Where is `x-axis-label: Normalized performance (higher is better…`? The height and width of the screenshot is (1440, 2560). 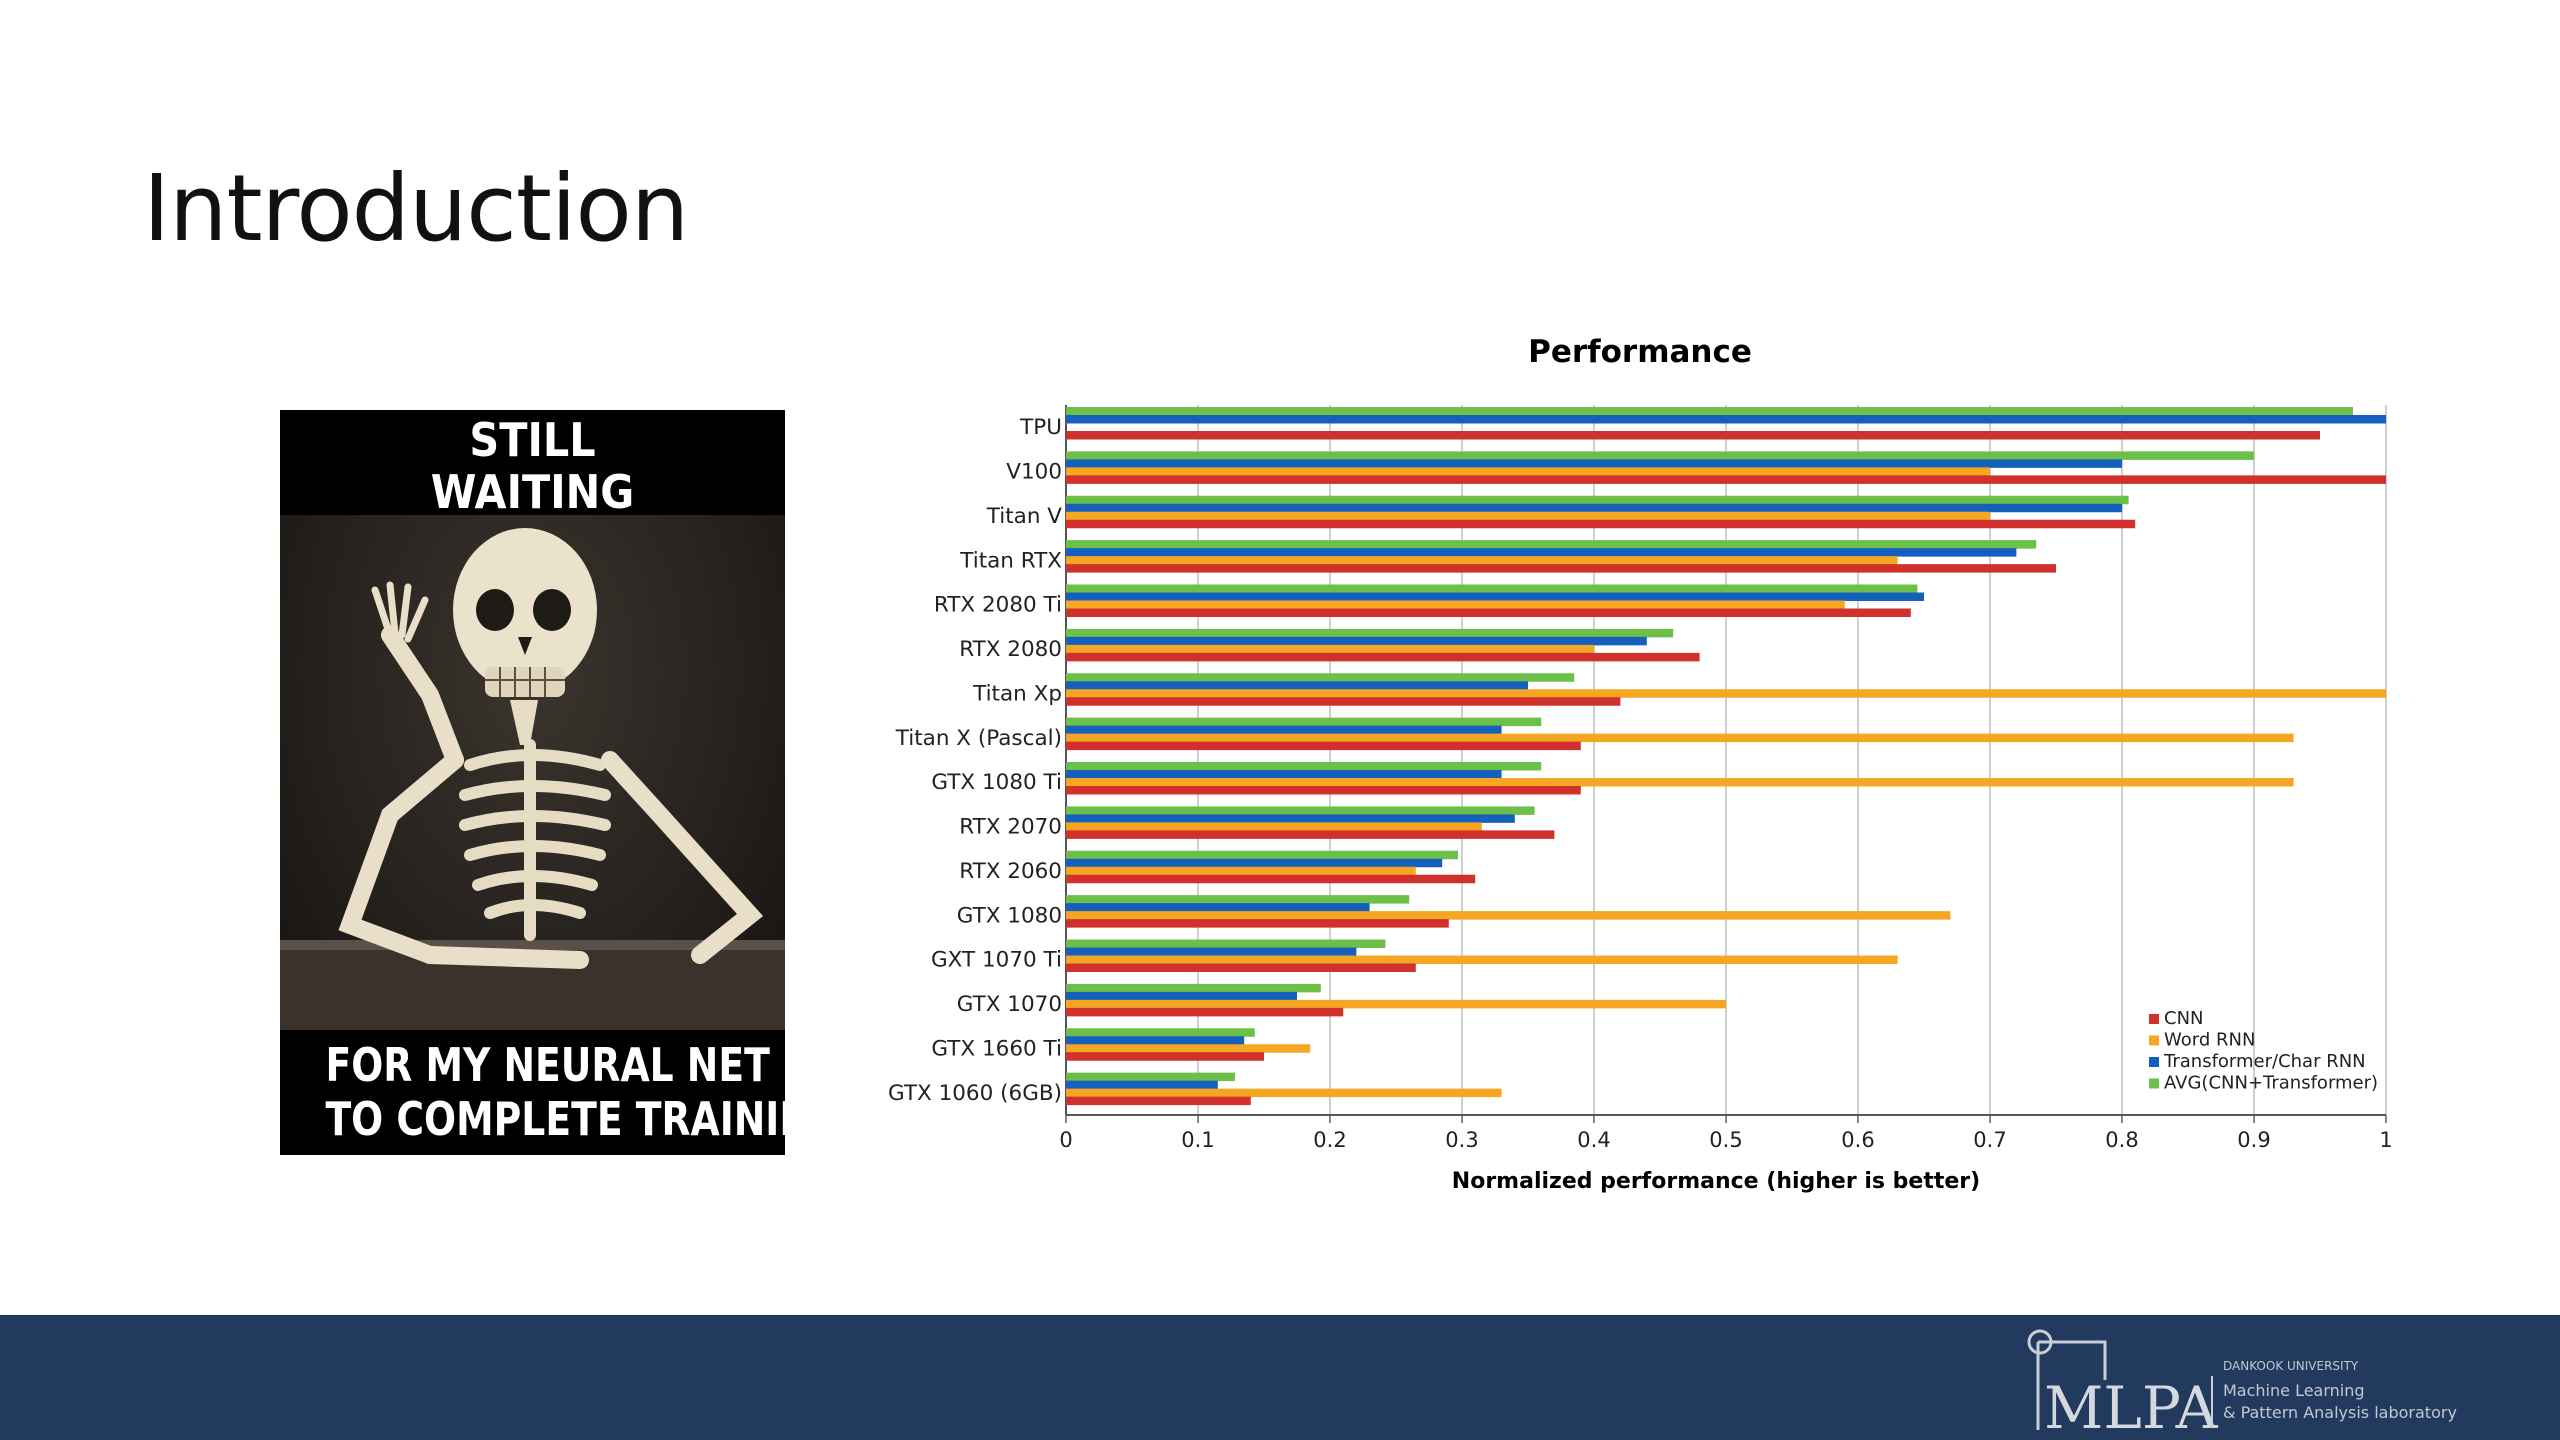 x-axis-label: Normalized performance (higher is better… is located at coordinates (1716, 1181).